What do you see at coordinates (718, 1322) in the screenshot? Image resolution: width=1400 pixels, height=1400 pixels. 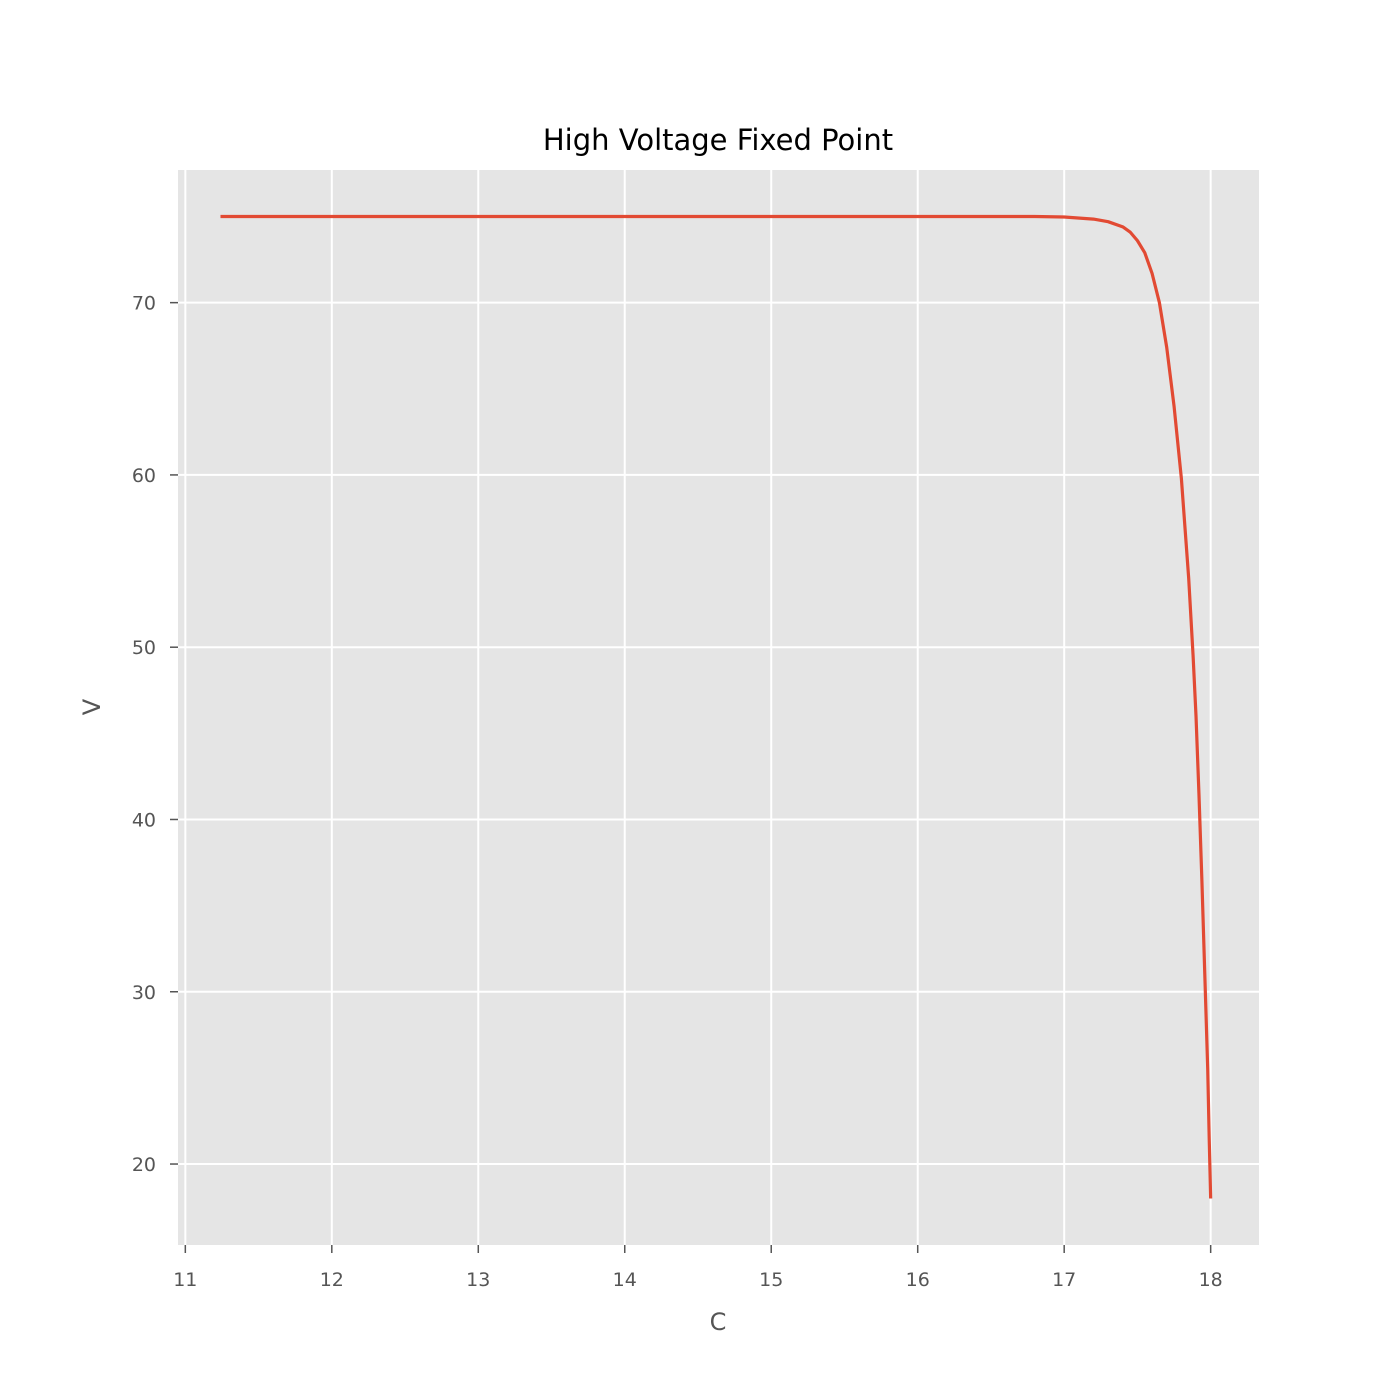 I see `x-axis-label: C` at bounding box center [718, 1322].